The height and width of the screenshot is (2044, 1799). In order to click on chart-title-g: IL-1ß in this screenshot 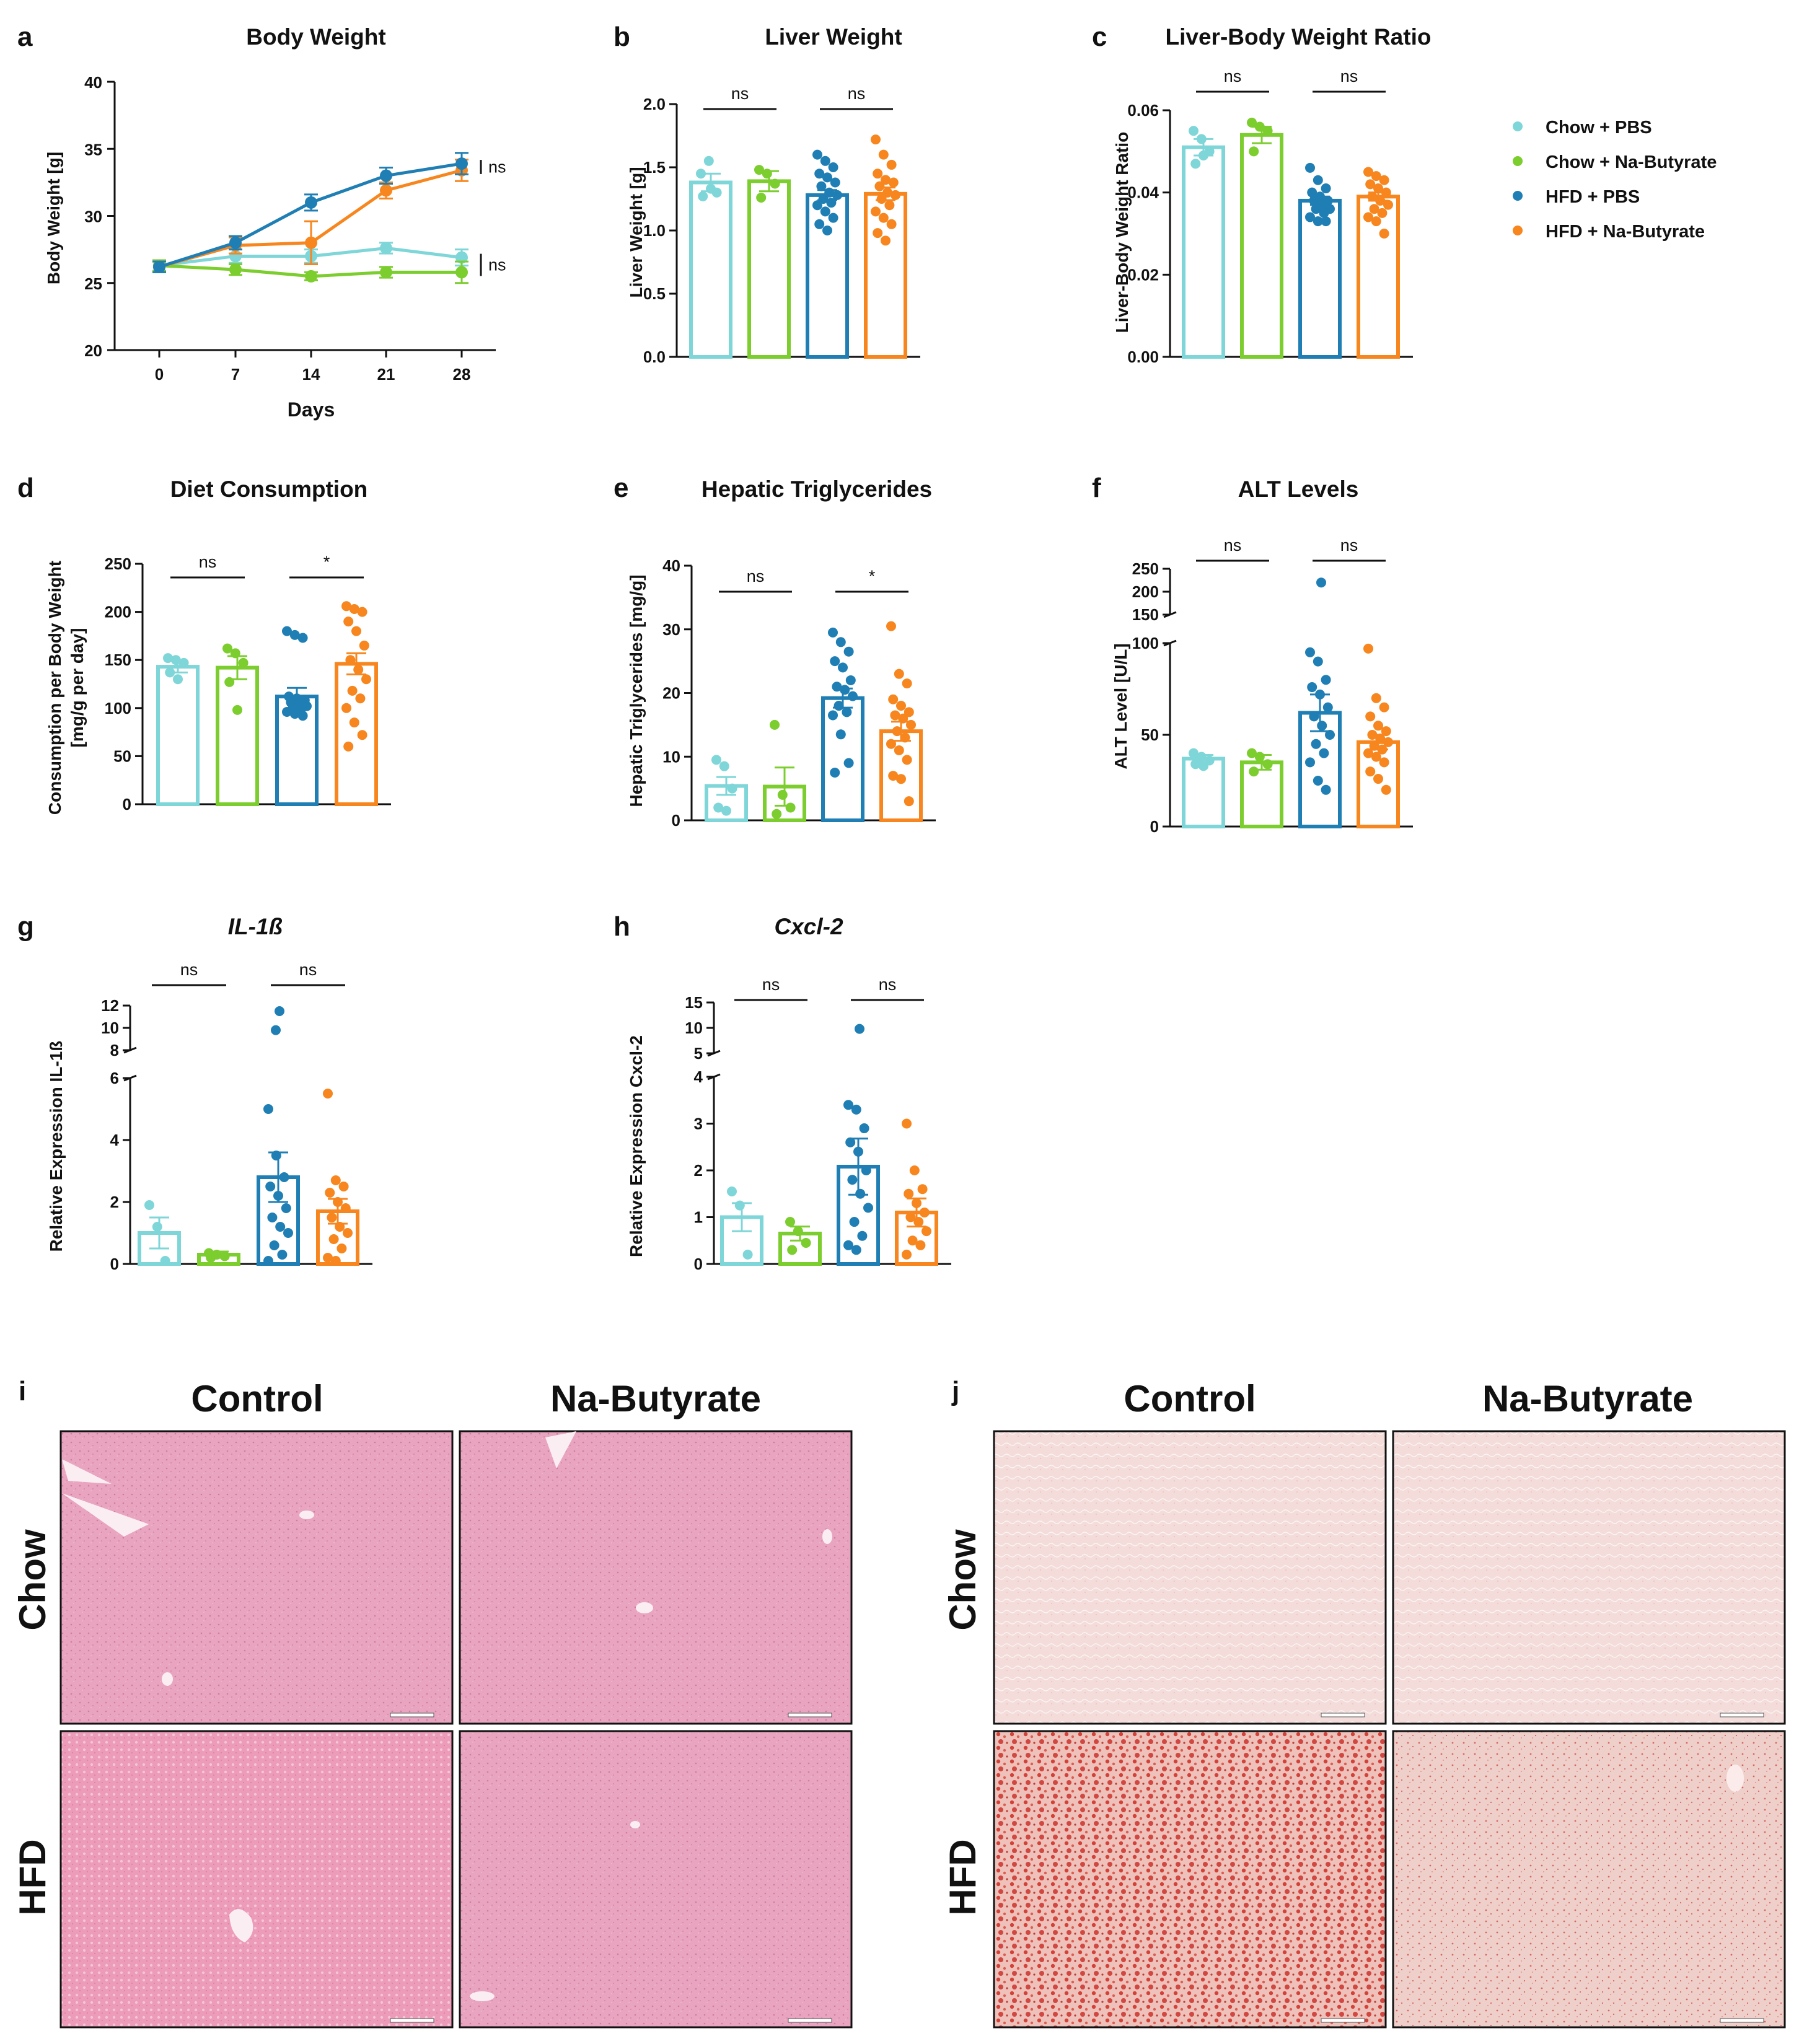, I will do `click(255, 926)`.